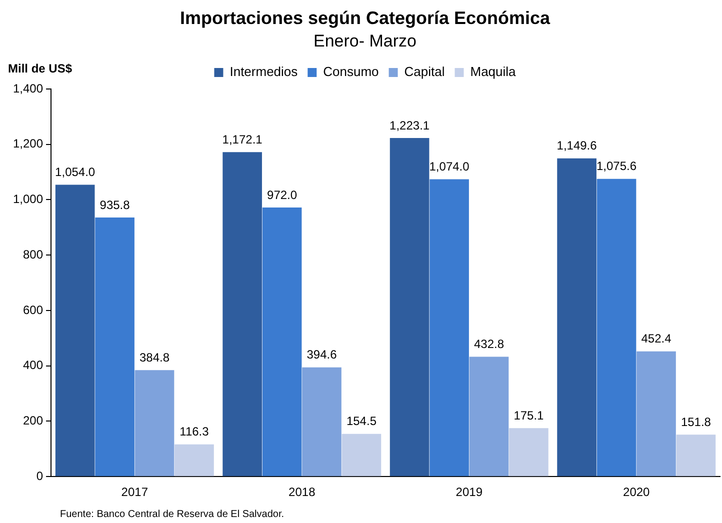  Describe the element at coordinates (242, 139) in the screenshot. I see `data-label: 1,172.1` at that location.